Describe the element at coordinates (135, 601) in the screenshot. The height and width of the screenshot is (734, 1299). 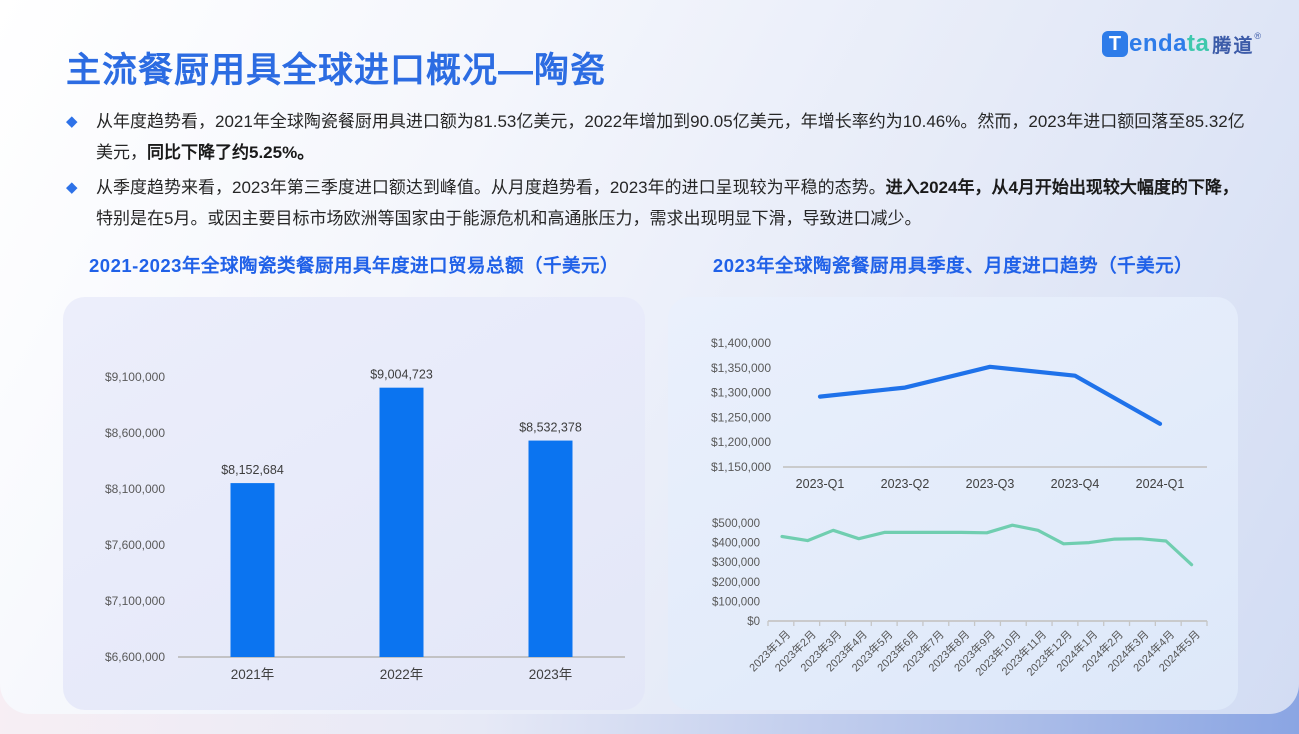
I see `svg-text: $7,100,000` at that location.